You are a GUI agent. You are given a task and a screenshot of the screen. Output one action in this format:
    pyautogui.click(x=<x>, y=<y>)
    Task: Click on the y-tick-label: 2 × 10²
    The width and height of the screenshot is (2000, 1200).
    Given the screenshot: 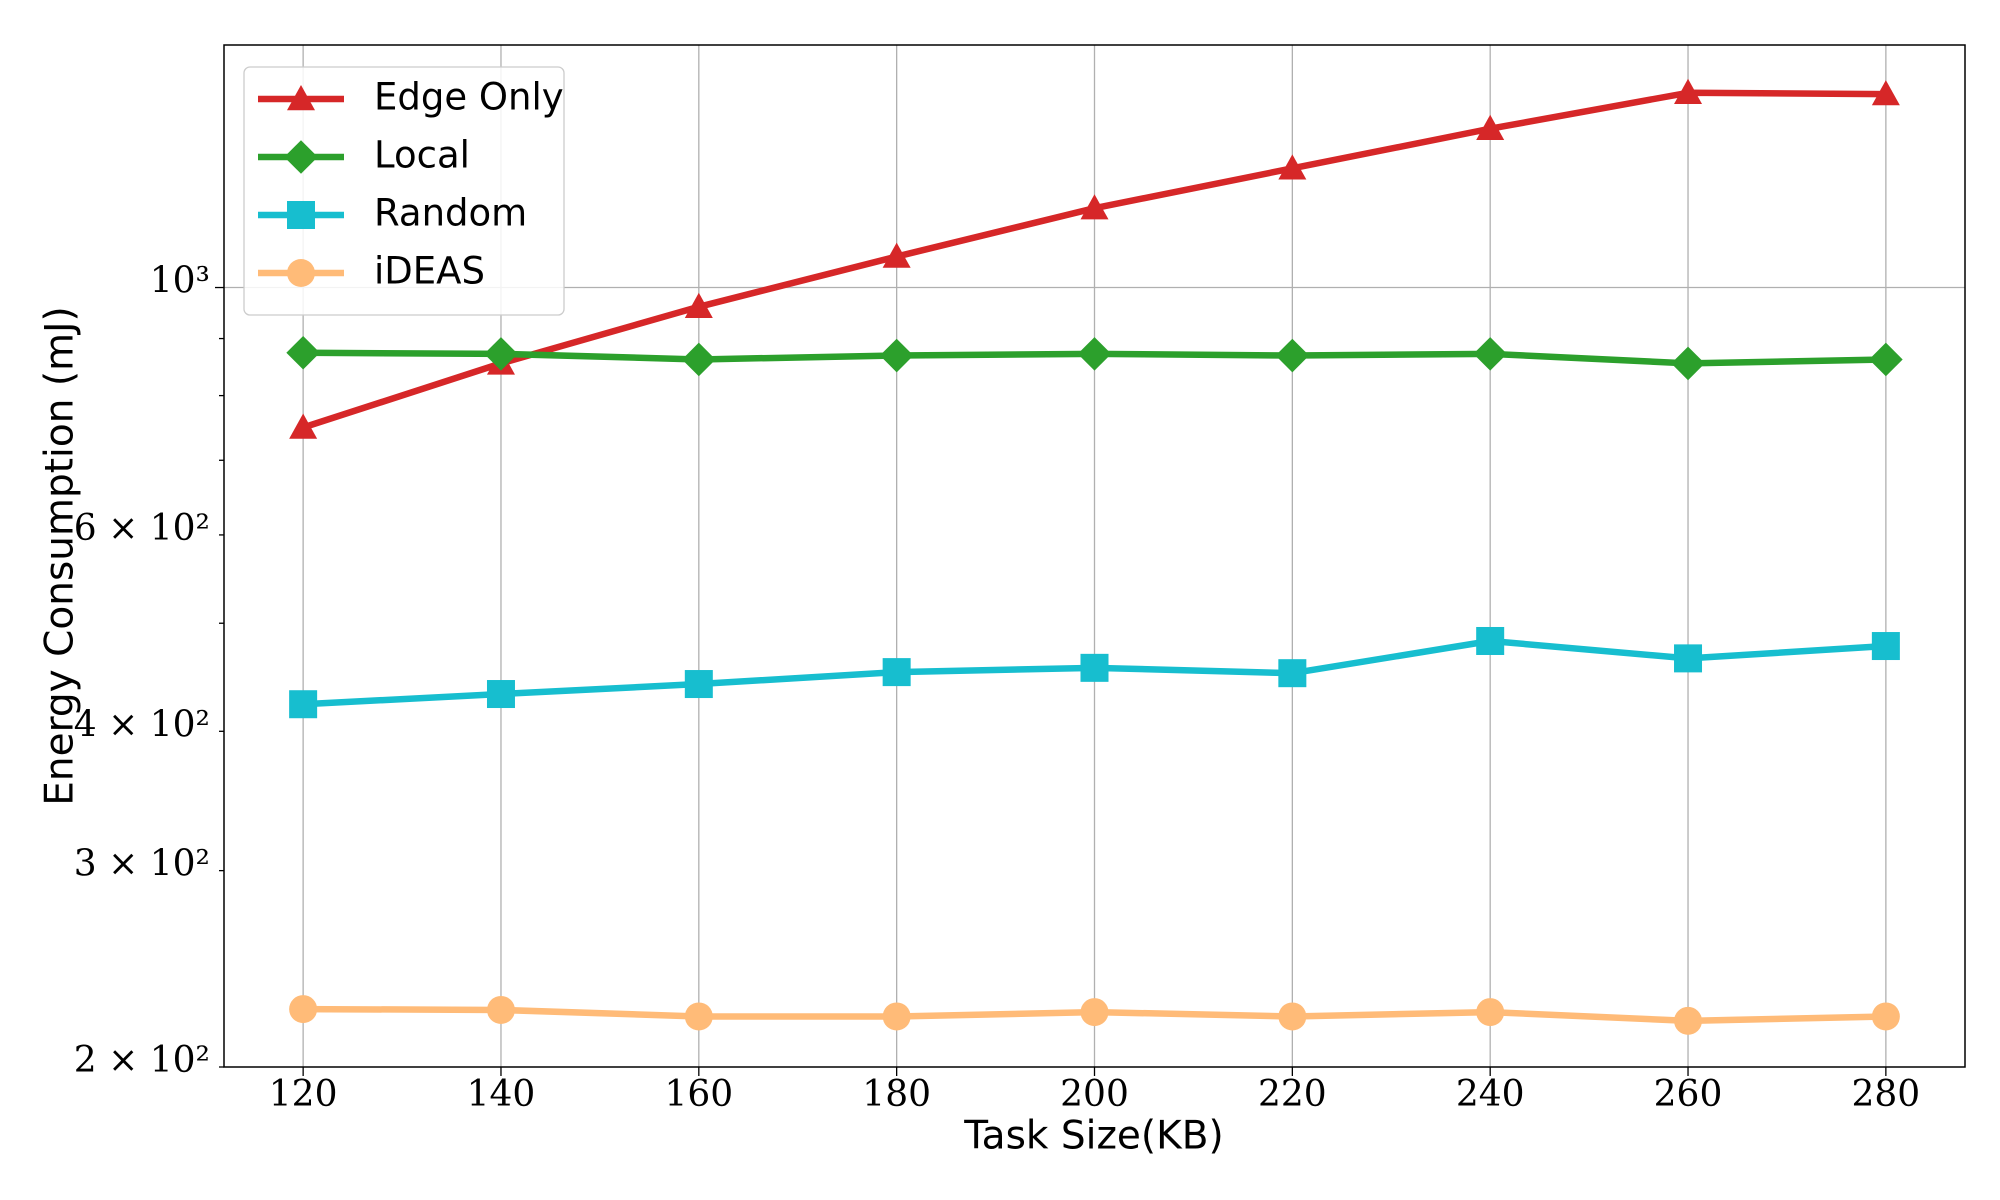 What is the action you would take?
    pyautogui.click(x=142, y=1060)
    